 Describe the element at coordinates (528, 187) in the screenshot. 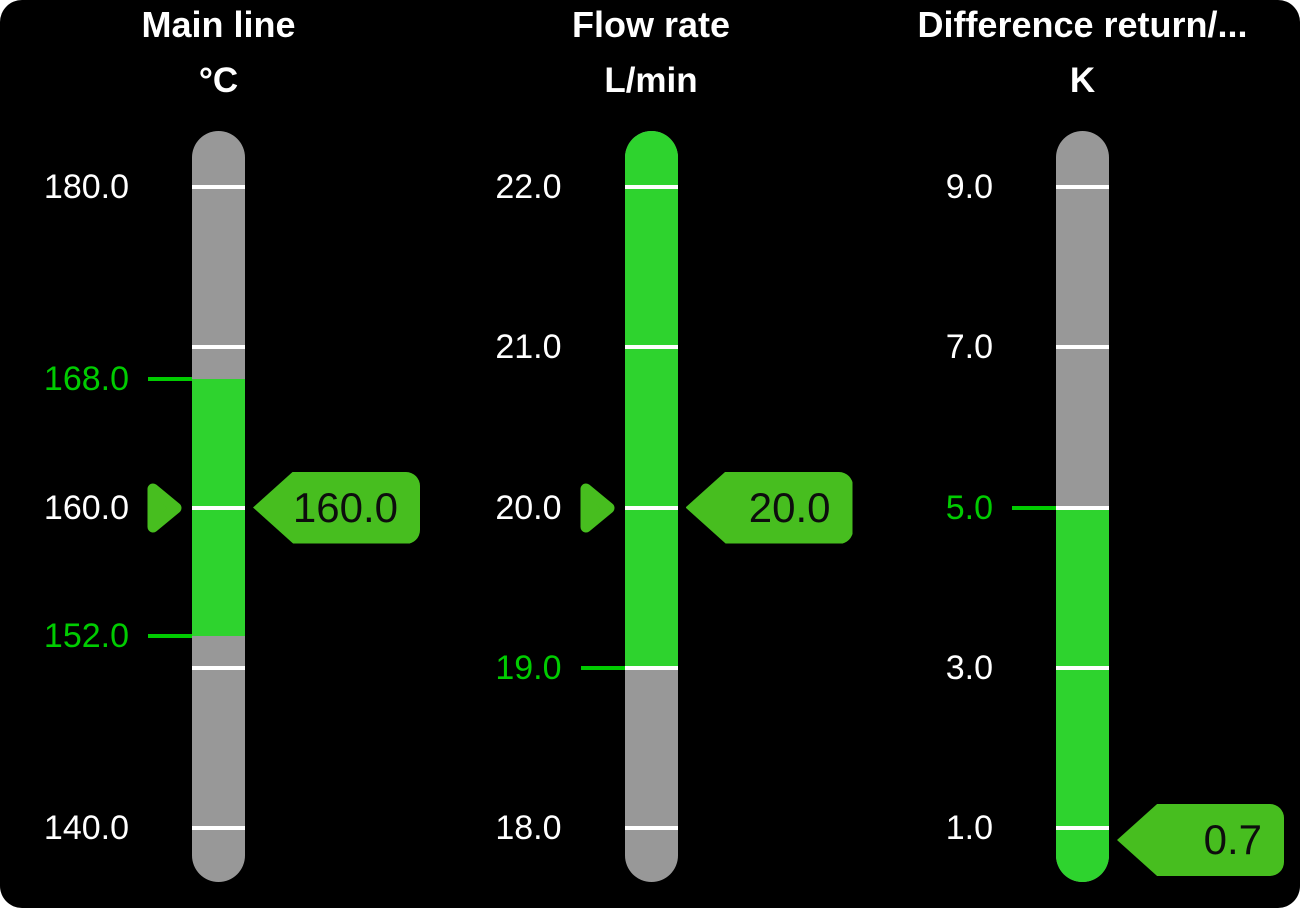

I see `scale-label: 22.0` at that location.